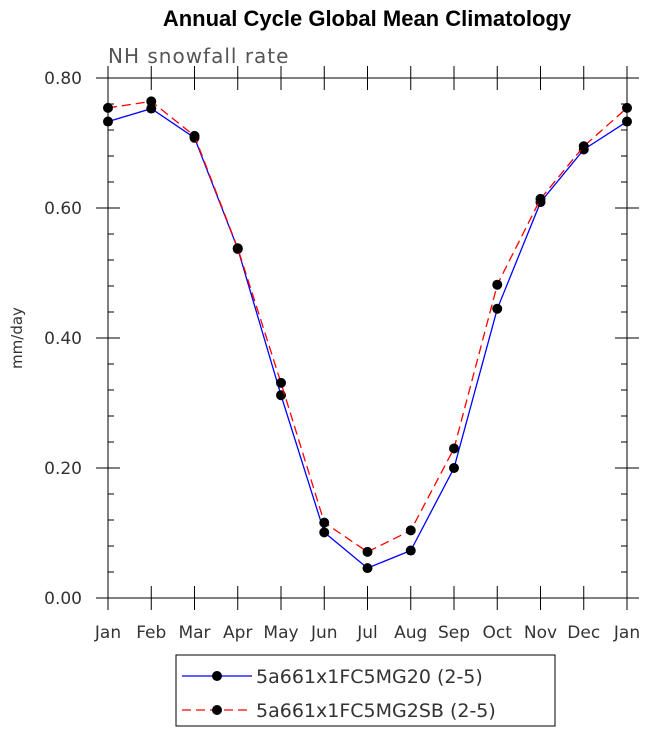  What do you see at coordinates (63, 79) in the screenshot?
I see `y-tick-label: 0.80` at bounding box center [63, 79].